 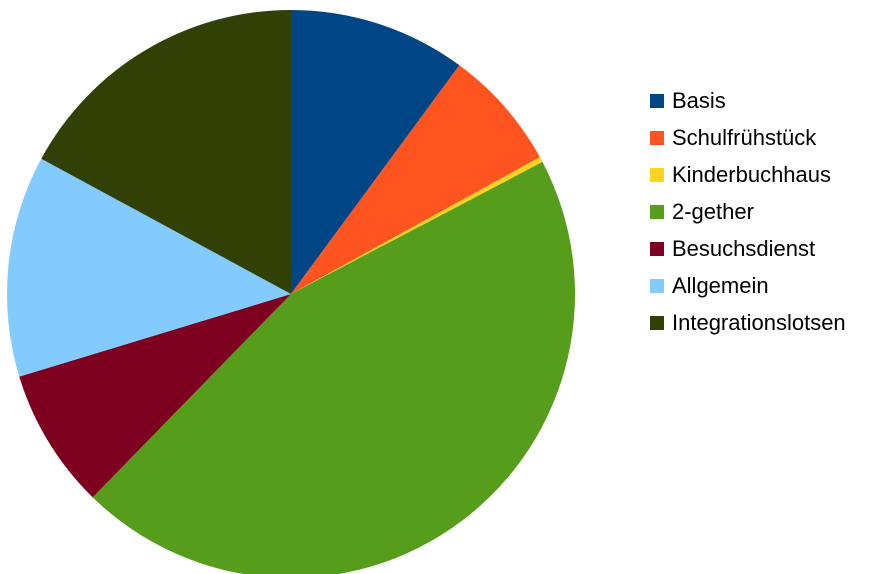 What do you see at coordinates (744, 248) in the screenshot?
I see `legend-label: Besuchsdienst` at bounding box center [744, 248].